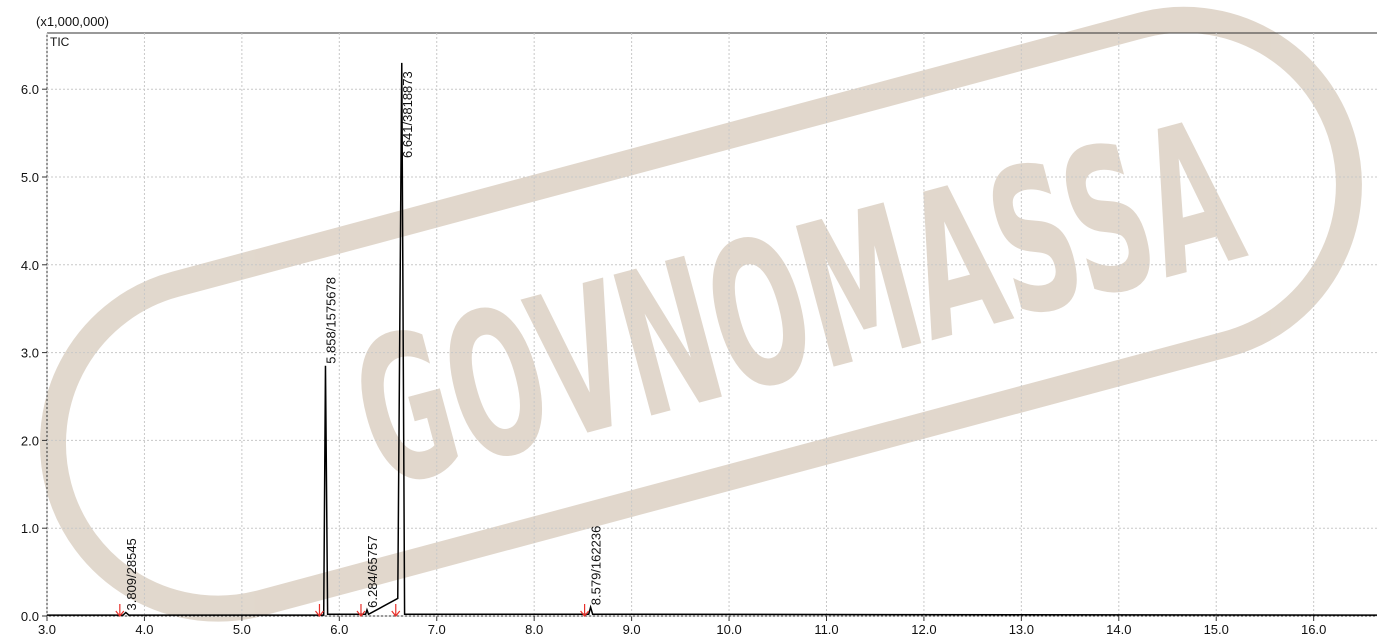 The height and width of the screenshot is (641, 1379). Describe the element at coordinates (596, 566) in the screenshot. I see `peak-label: 8.579/162236` at that location.